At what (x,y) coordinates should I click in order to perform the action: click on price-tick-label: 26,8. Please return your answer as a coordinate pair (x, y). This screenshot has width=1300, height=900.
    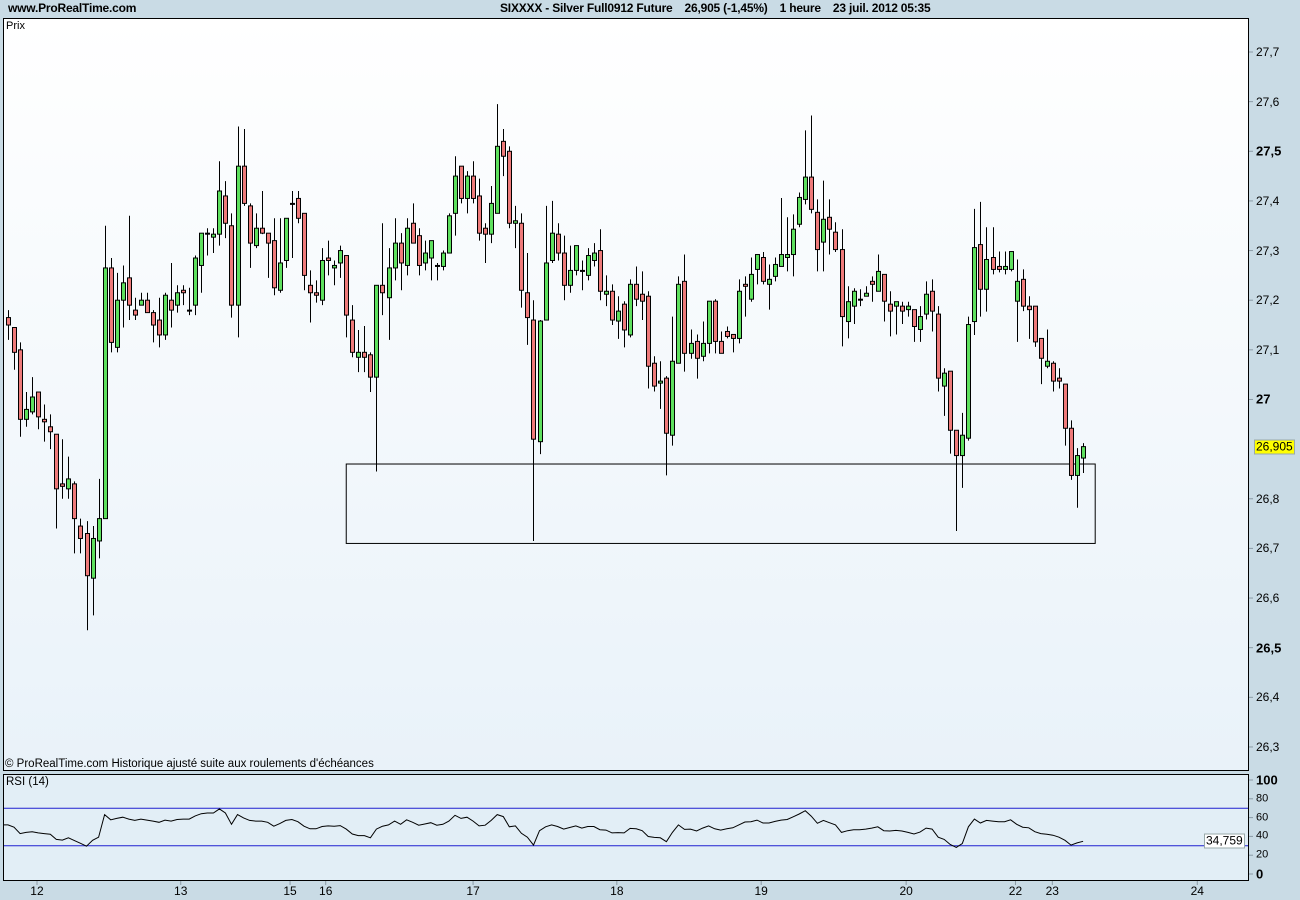
    Looking at the image, I should click on (1268, 498).